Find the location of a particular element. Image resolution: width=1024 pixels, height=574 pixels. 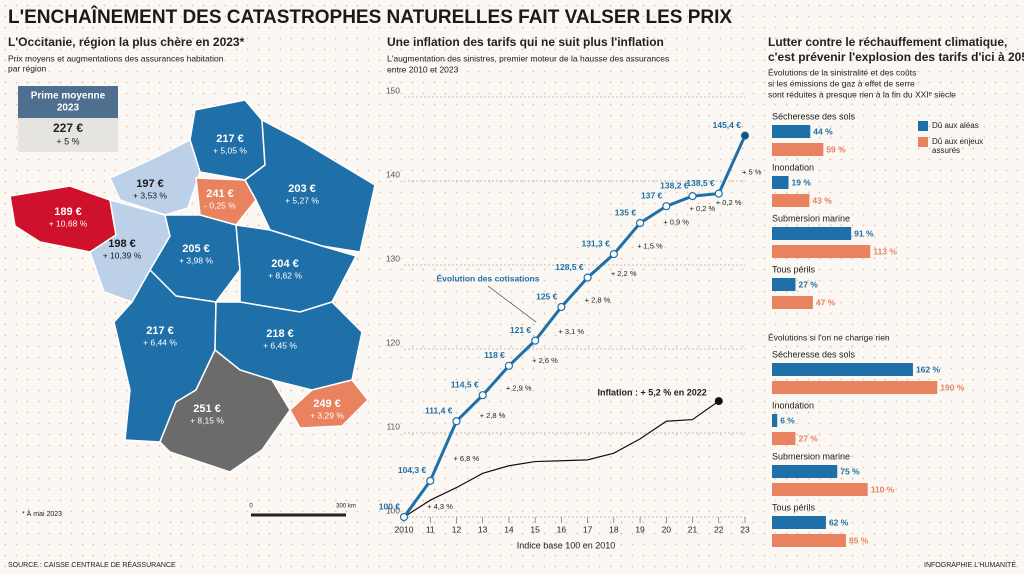

x-tick-label: 18 is located at coordinates (614, 529).